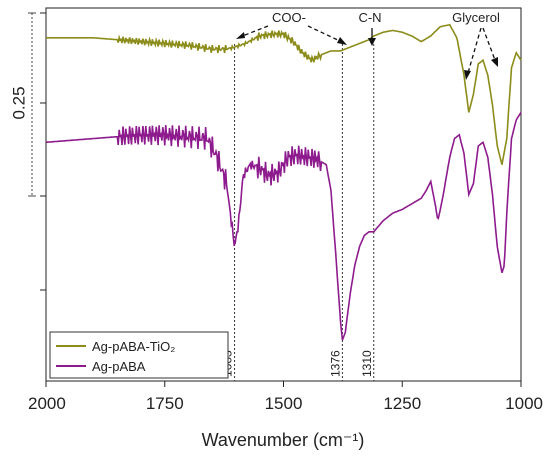  I want to click on glycerol-arrowhead-right, so click(494, 62).